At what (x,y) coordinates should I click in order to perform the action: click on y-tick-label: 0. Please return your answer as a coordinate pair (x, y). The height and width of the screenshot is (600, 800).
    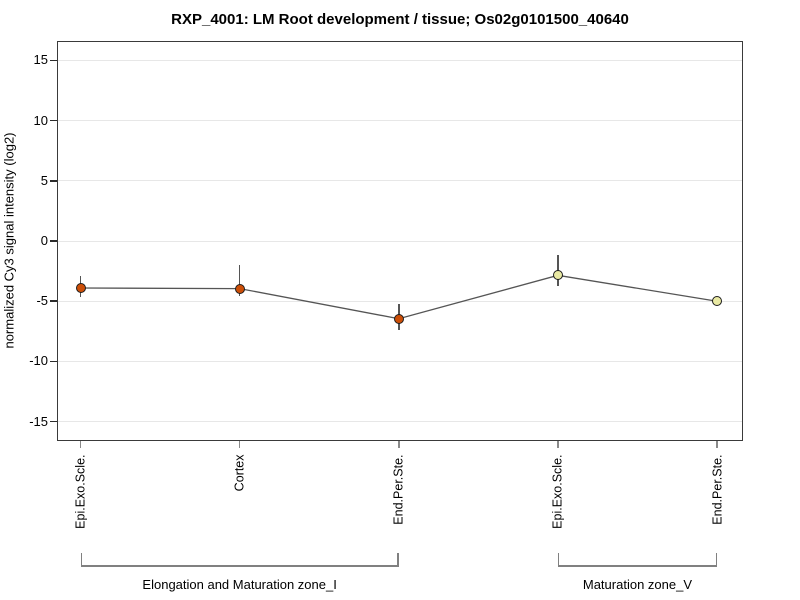
    Looking at the image, I should click on (44, 240).